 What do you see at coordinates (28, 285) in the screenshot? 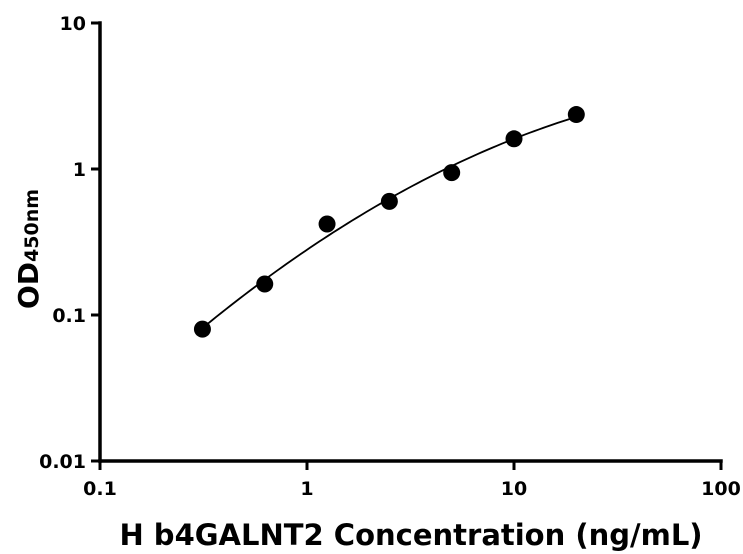
I see `y-axis-title-main: OD` at bounding box center [28, 285].